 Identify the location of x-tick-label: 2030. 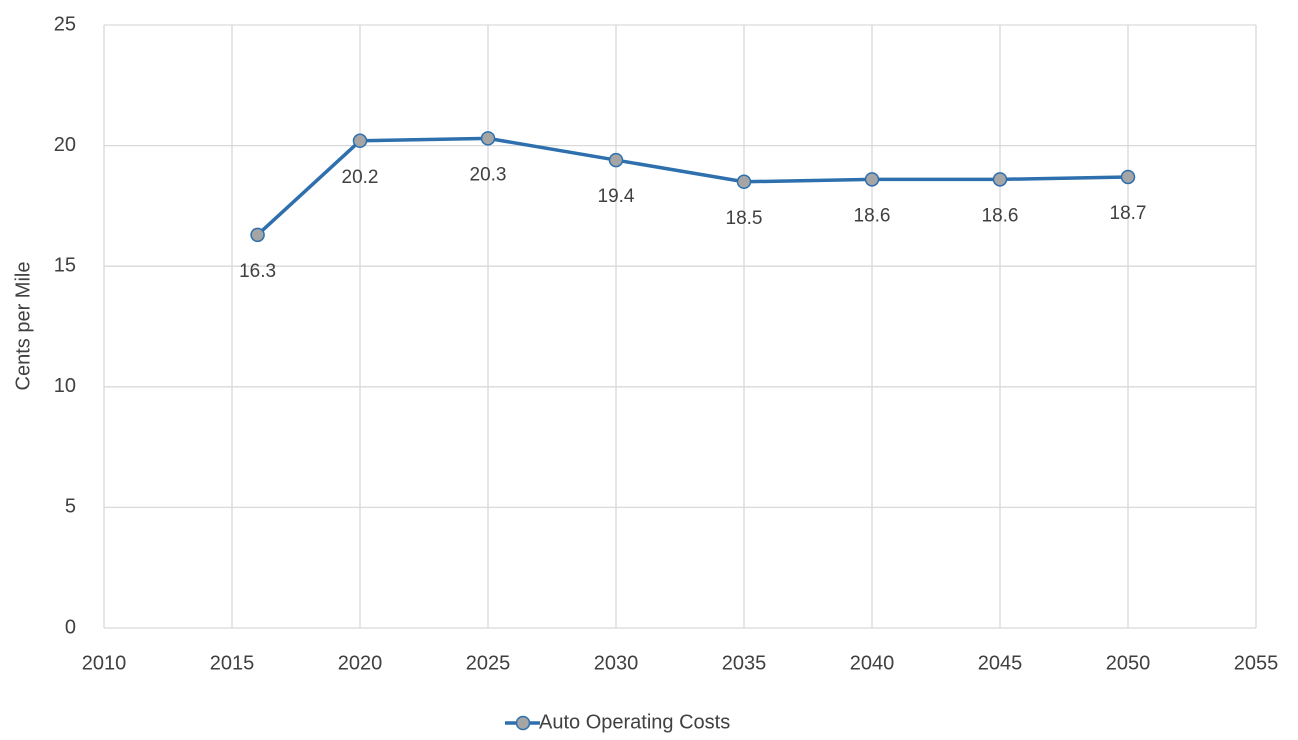
(616, 663).